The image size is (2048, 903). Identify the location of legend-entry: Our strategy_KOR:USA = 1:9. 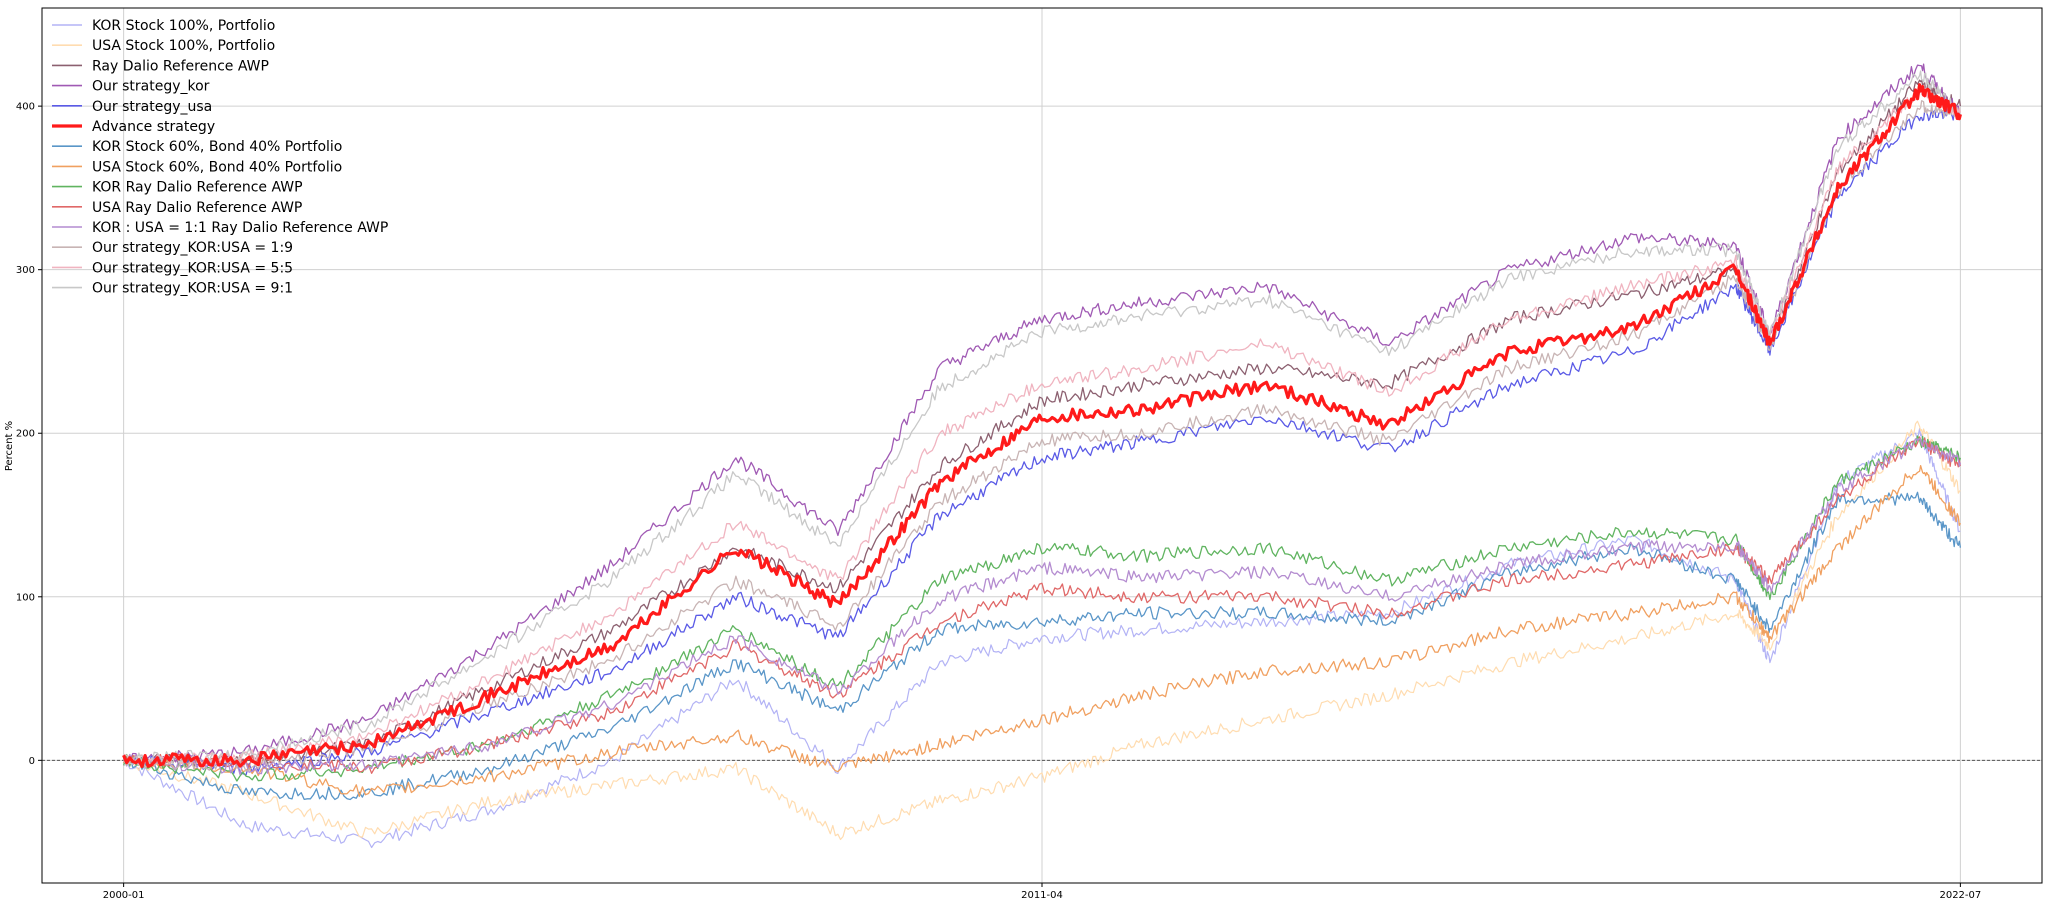
(192, 248).